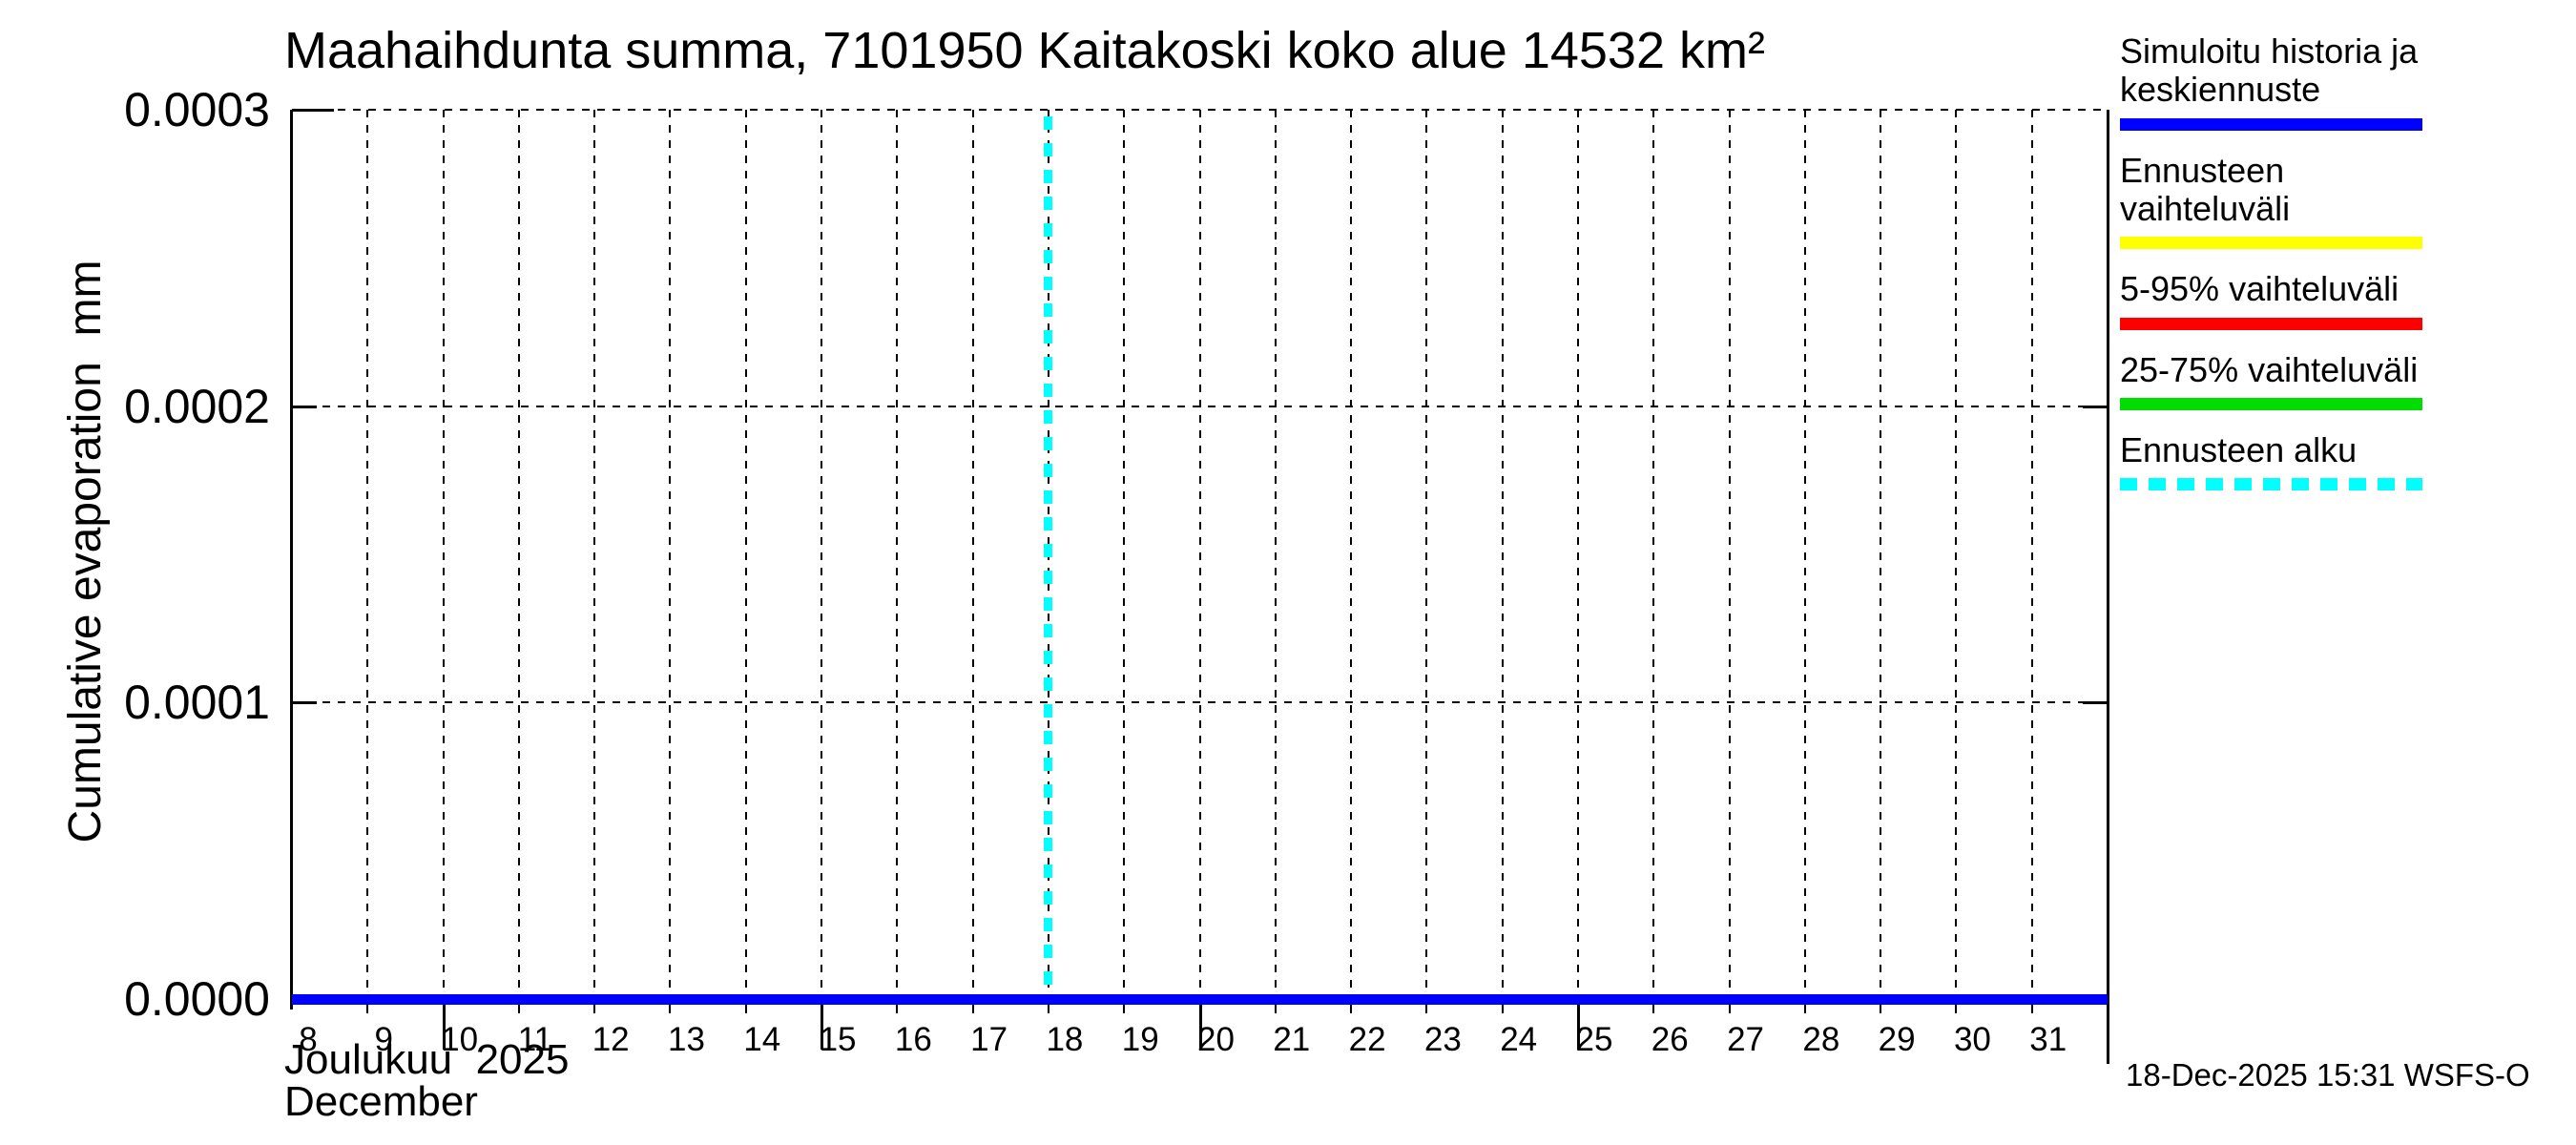  I want to click on y-axis-line, so click(291, 560).